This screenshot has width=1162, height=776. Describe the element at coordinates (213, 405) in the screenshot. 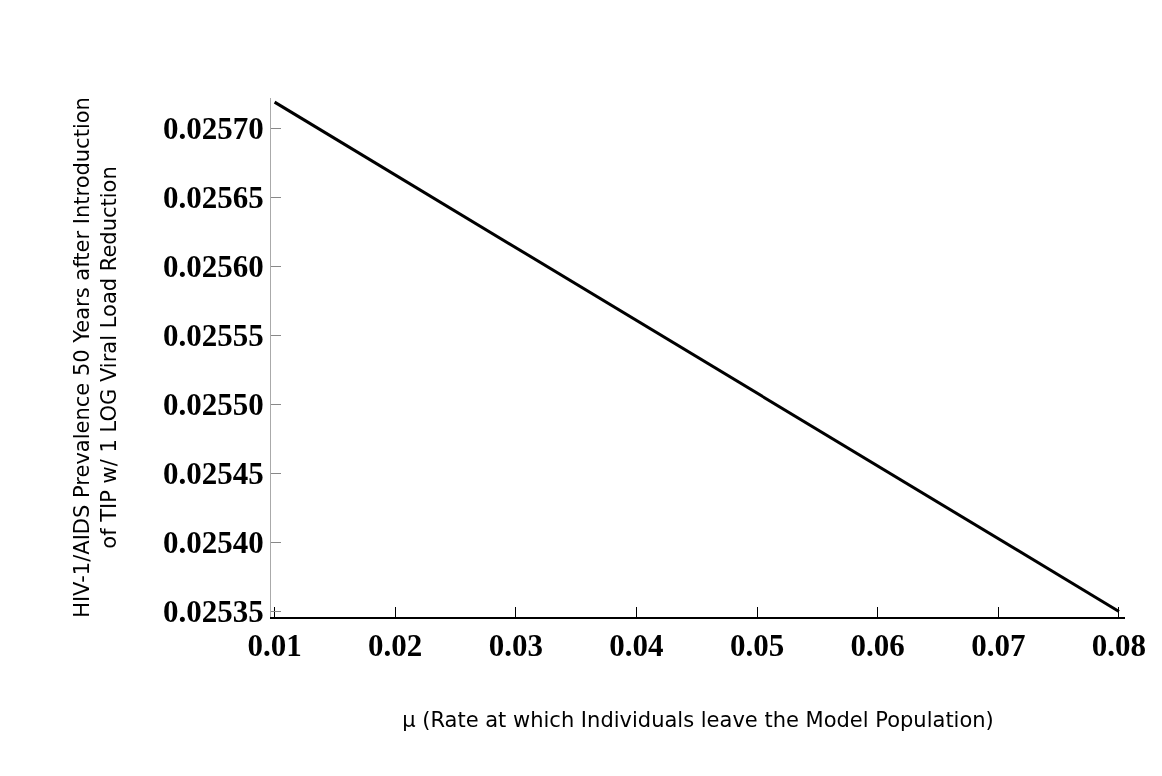

I see `y-tick-label: 0.02550` at that location.